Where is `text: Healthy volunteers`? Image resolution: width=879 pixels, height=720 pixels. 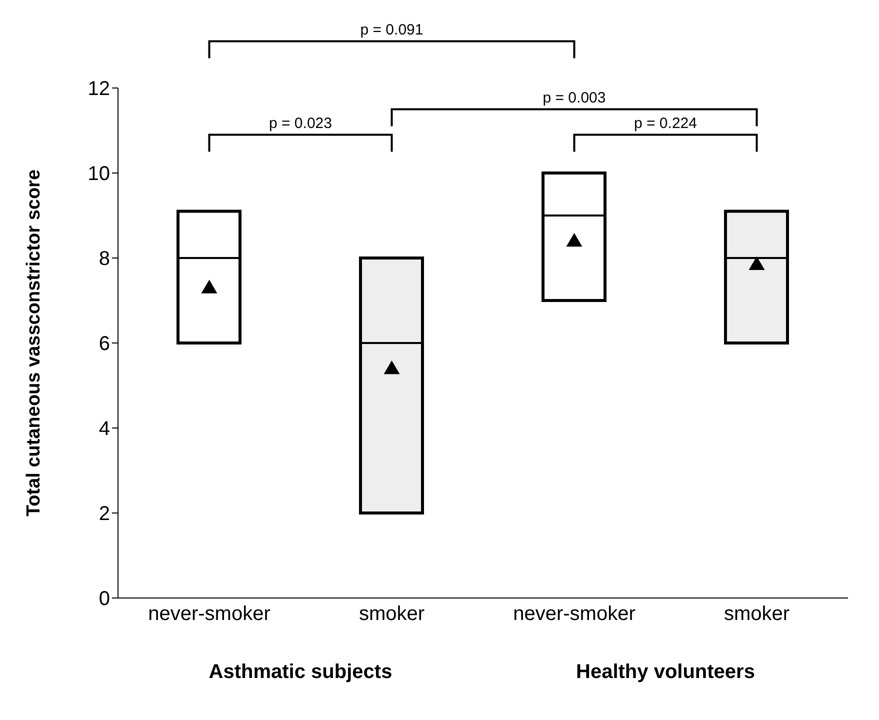
text: Healthy volunteers is located at coordinates (665, 672).